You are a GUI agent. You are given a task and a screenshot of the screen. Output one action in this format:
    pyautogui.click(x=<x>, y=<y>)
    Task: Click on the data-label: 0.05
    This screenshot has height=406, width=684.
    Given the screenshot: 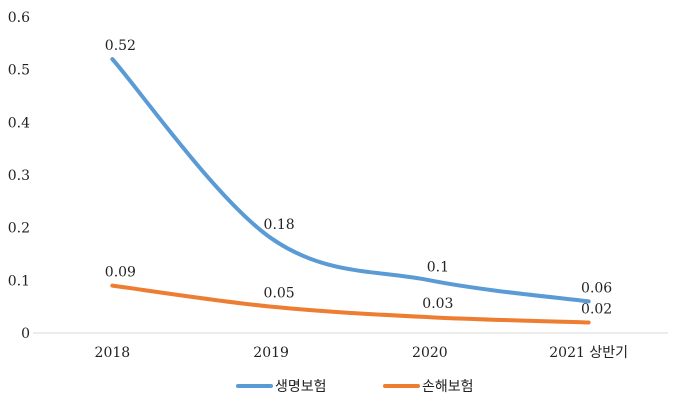 What is the action you would take?
    pyautogui.click(x=279, y=294)
    